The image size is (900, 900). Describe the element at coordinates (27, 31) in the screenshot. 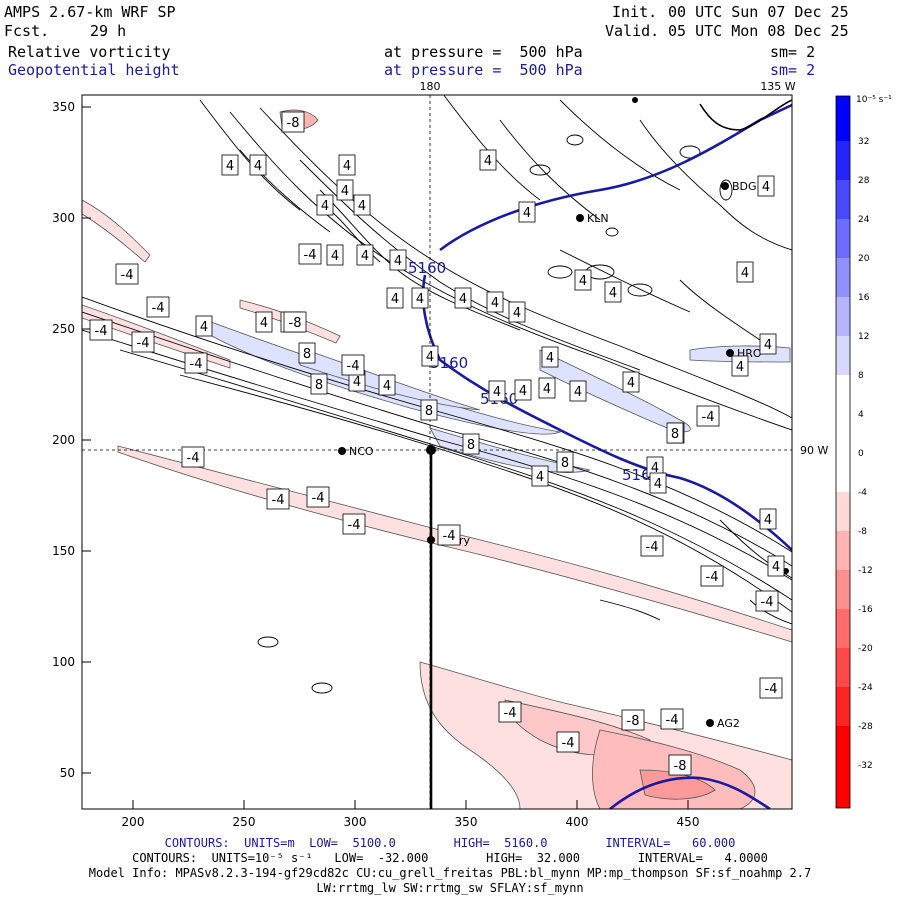

I see `forecast-label: Fcst.` at that location.